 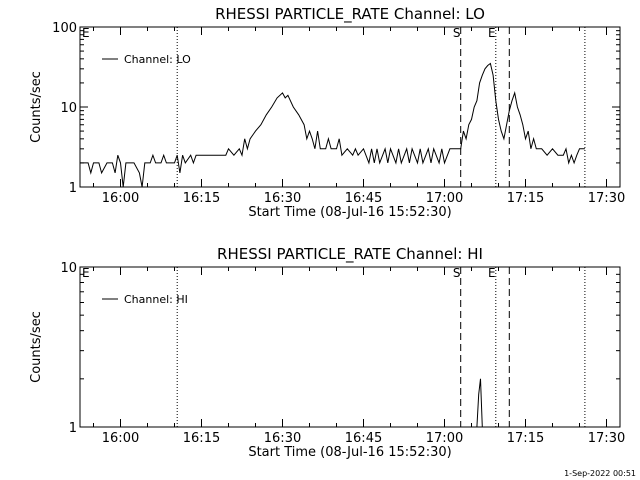 I want to click on panel2-ylabel: Counts/sec, so click(x=36, y=347).